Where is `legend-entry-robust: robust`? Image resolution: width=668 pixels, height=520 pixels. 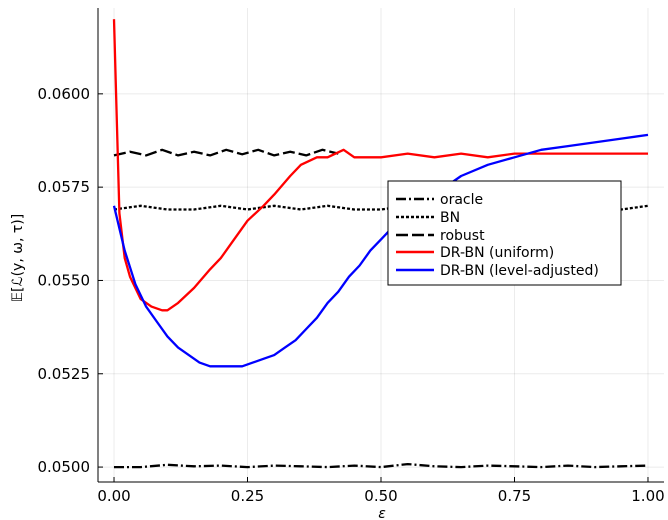 legend-entry-robust: robust is located at coordinates (440, 236).